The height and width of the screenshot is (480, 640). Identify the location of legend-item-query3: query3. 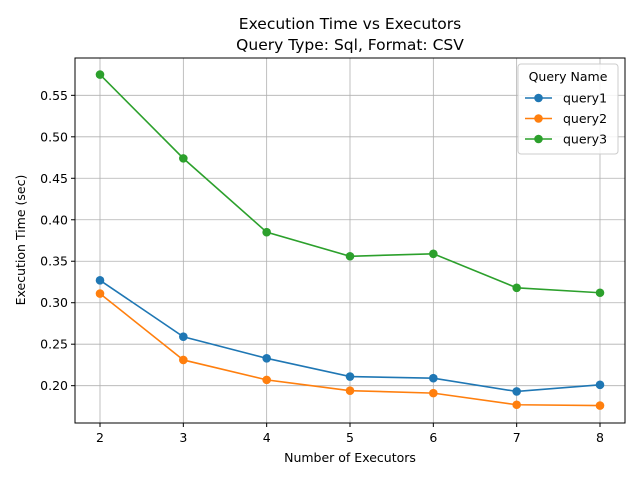
(566, 139).